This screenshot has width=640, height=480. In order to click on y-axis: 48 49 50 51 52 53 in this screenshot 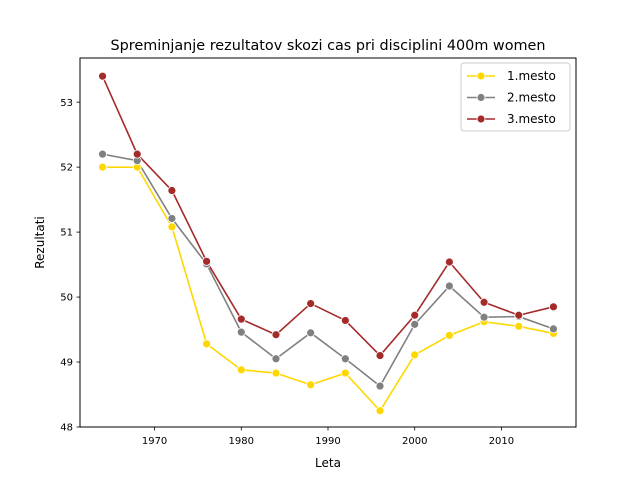, I will do `click(70, 266)`.